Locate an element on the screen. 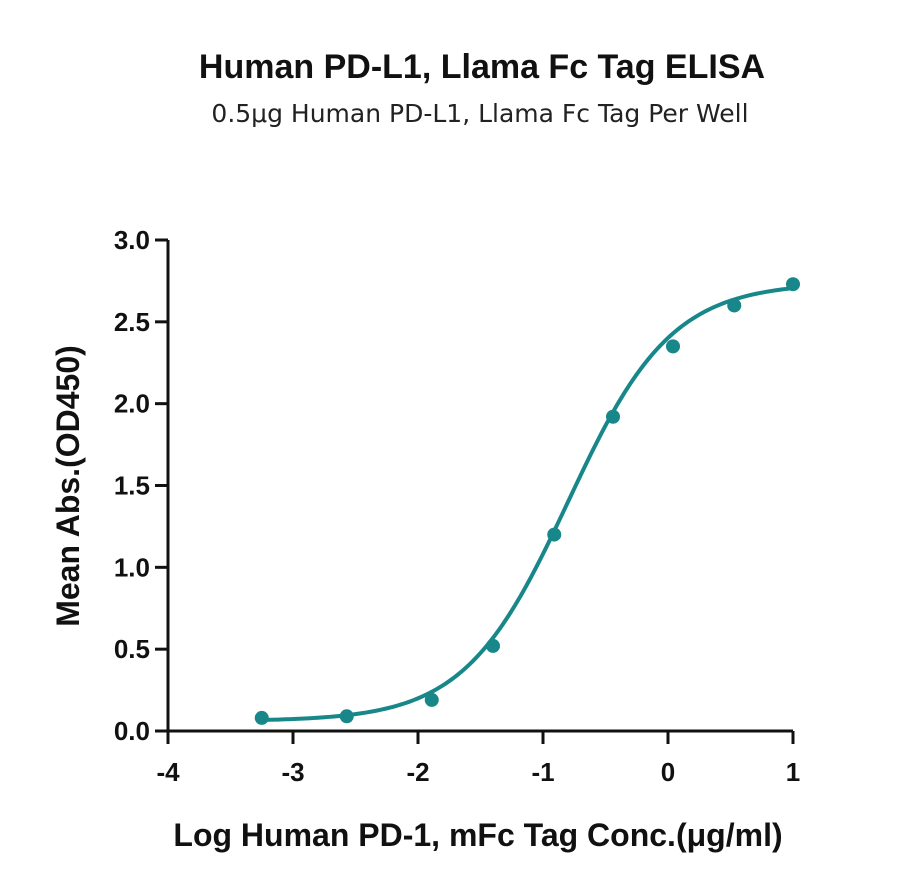 The height and width of the screenshot is (892, 900). x-axis: -4 -3 -2 -1 0 1 is located at coordinates (478, 758).